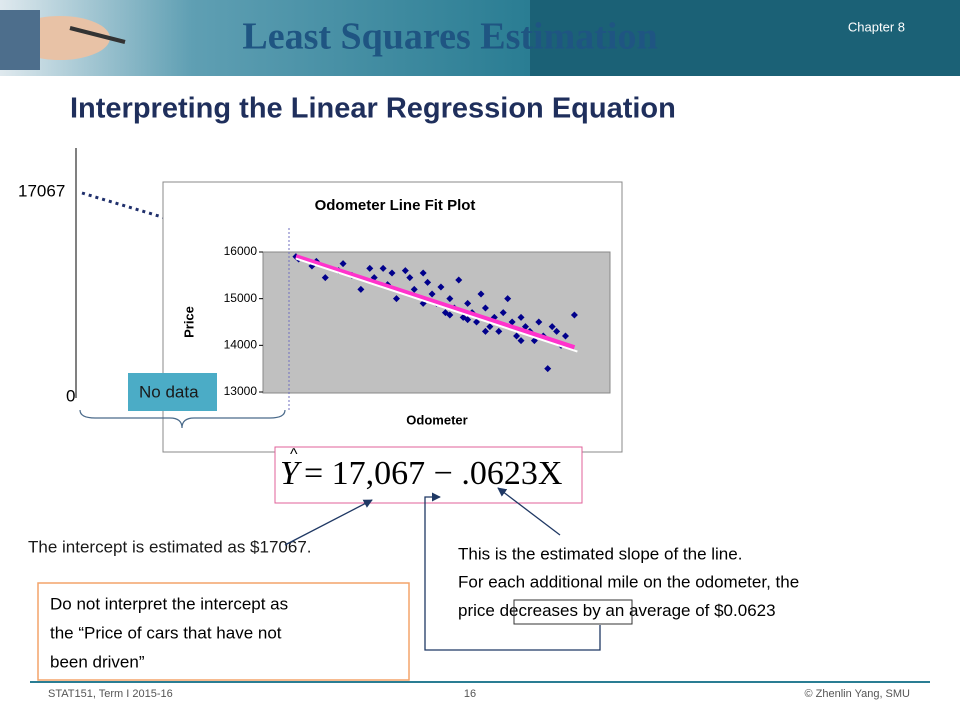 The image size is (960, 720). Describe the element at coordinates (241, 345) in the screenshot. I see `y-tick-label: 14000` at that location.